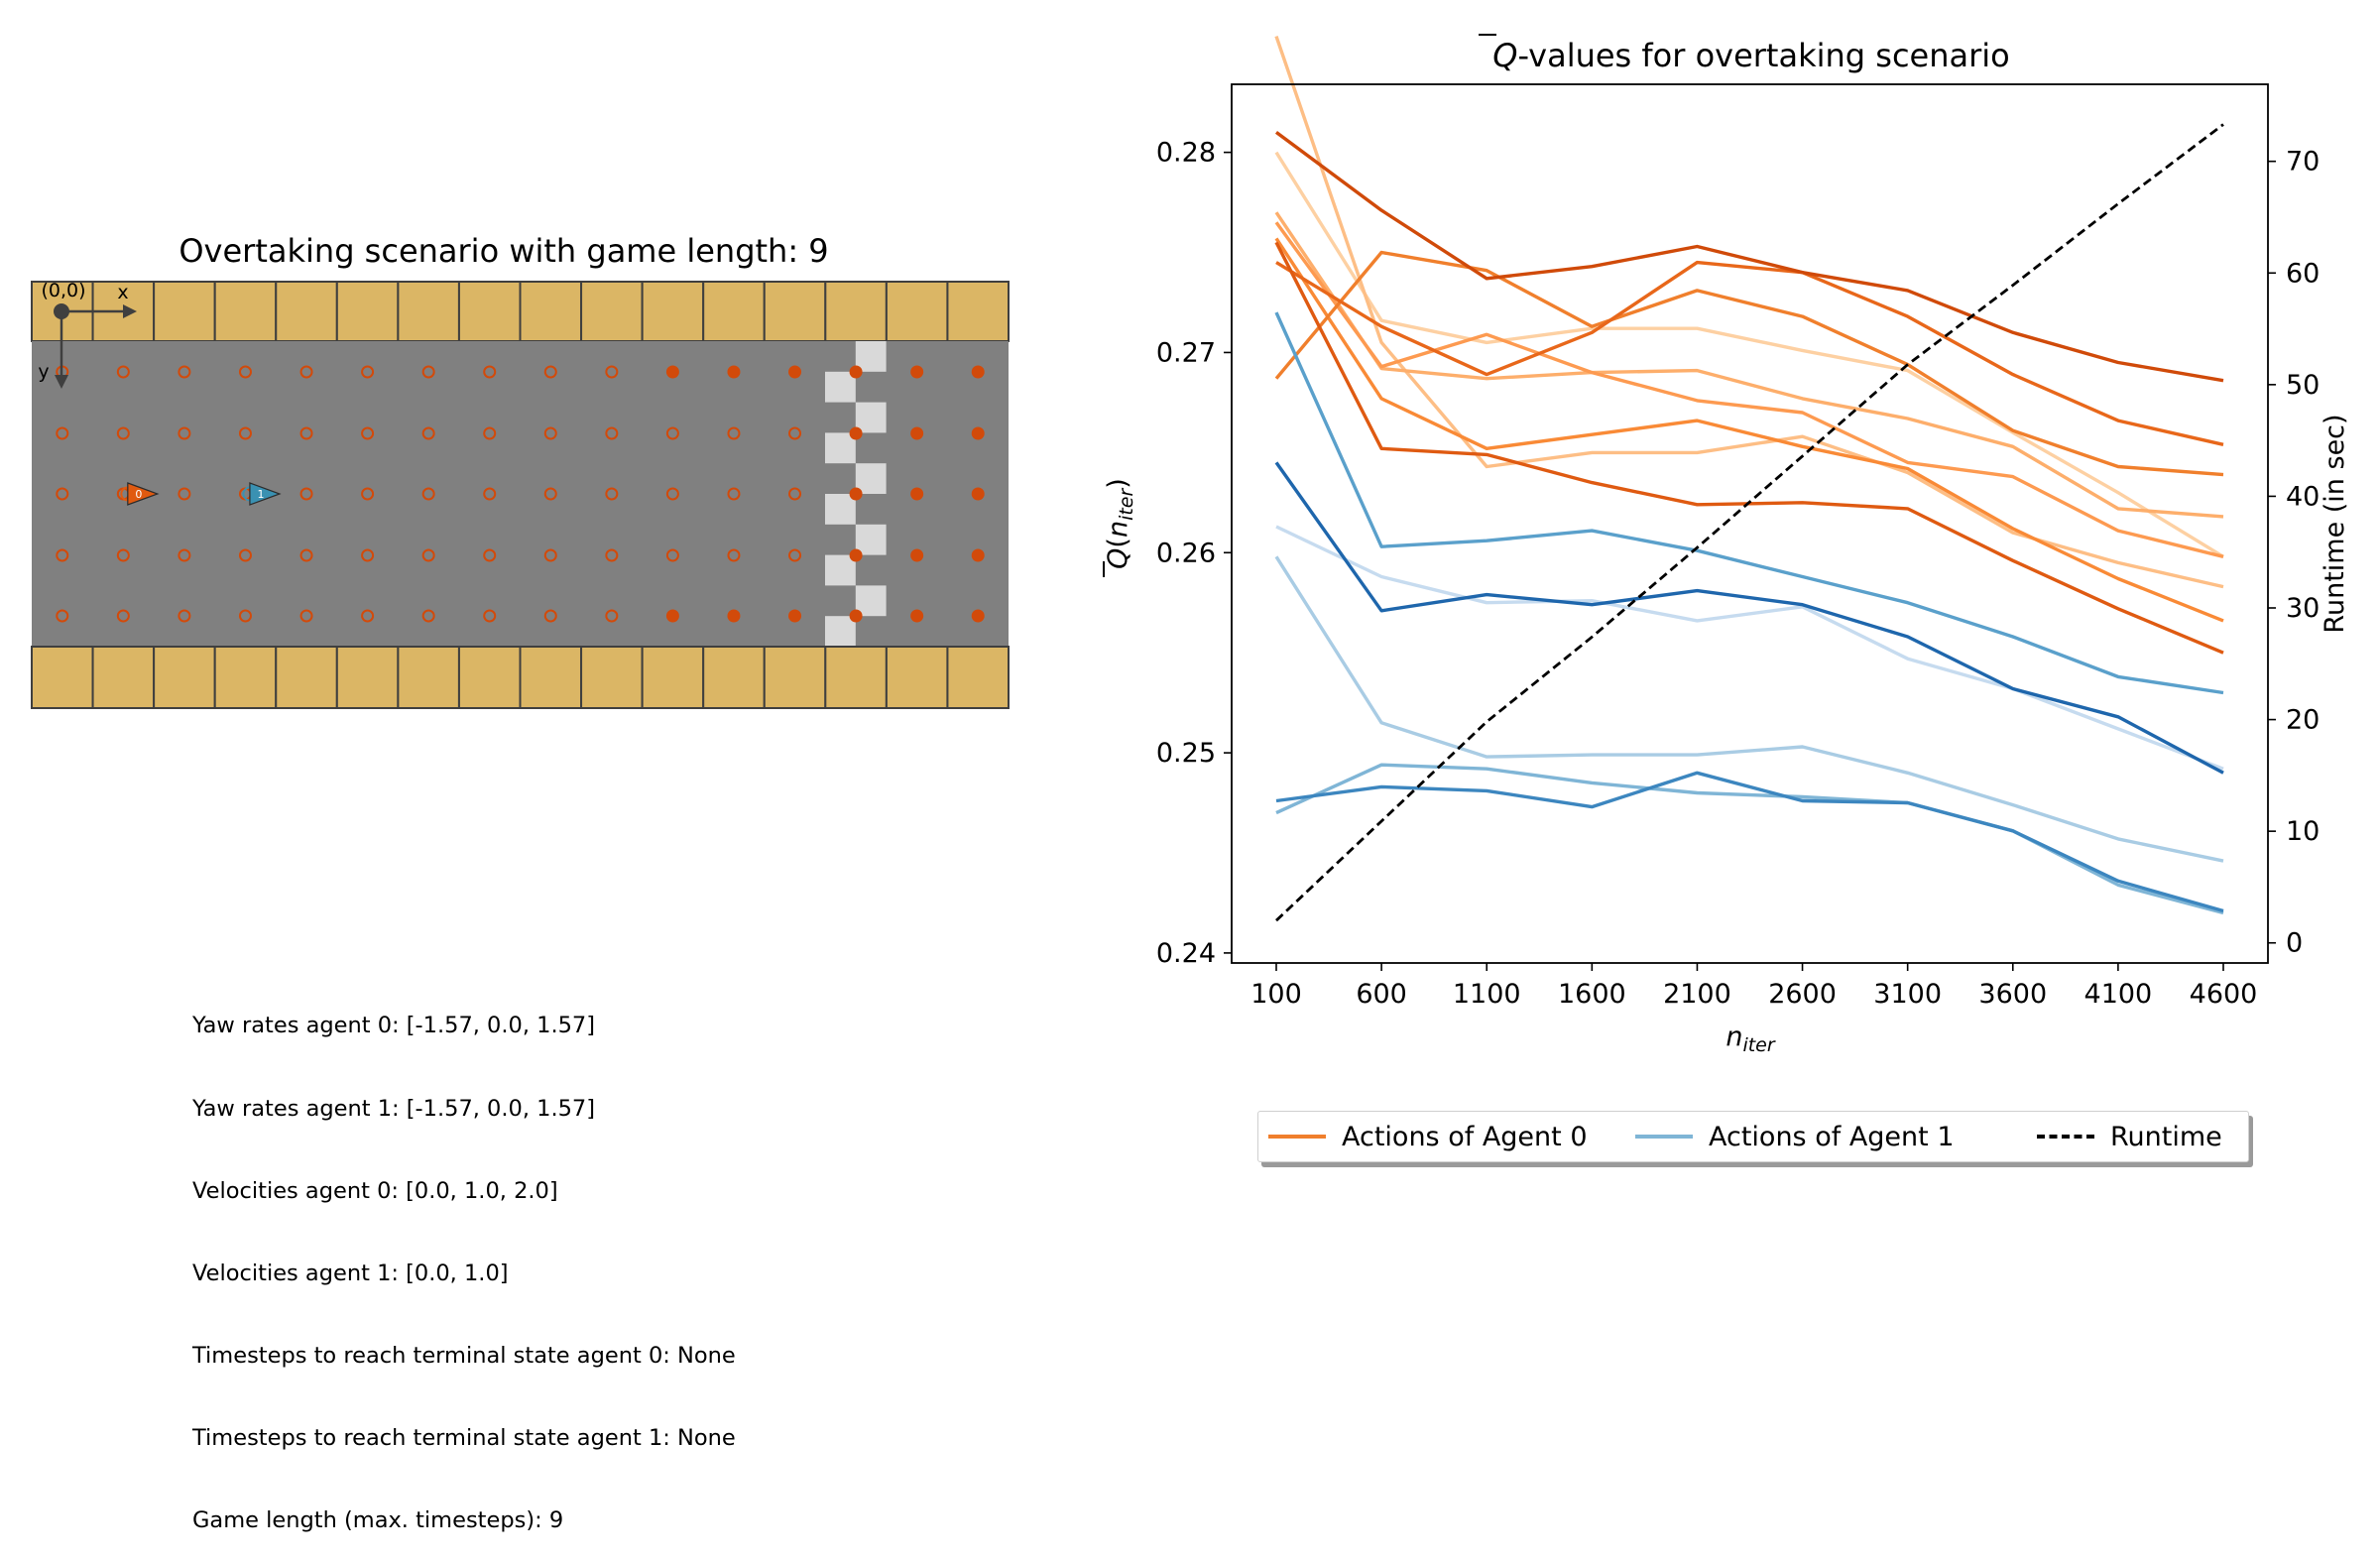 Image resolution: width=2380 pixels, height=1562 pixels. I want to click on legend-label: Actions of Agent 1, so click(1832, 1136).